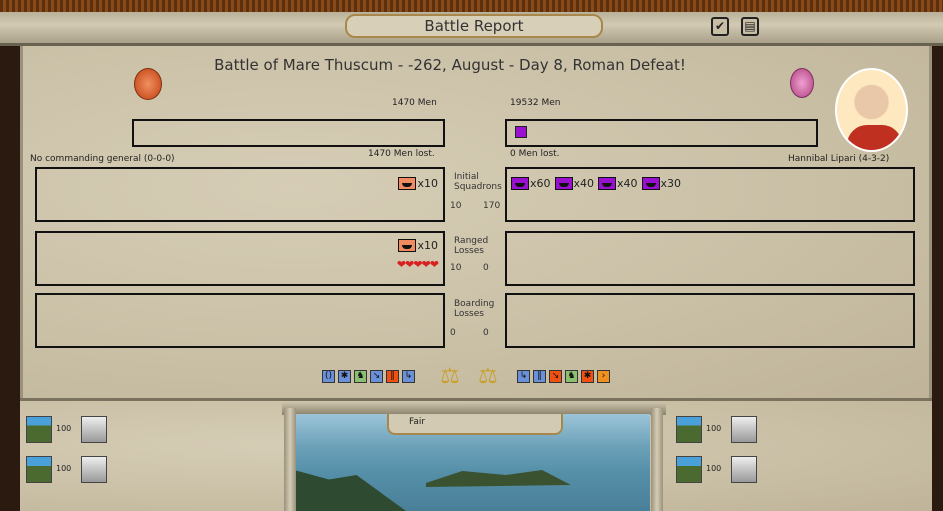 This screenshot has width=943, height=511. Describe the element at coordinates (871, 110) in the screenshot. I see `general-portrait` at that location.